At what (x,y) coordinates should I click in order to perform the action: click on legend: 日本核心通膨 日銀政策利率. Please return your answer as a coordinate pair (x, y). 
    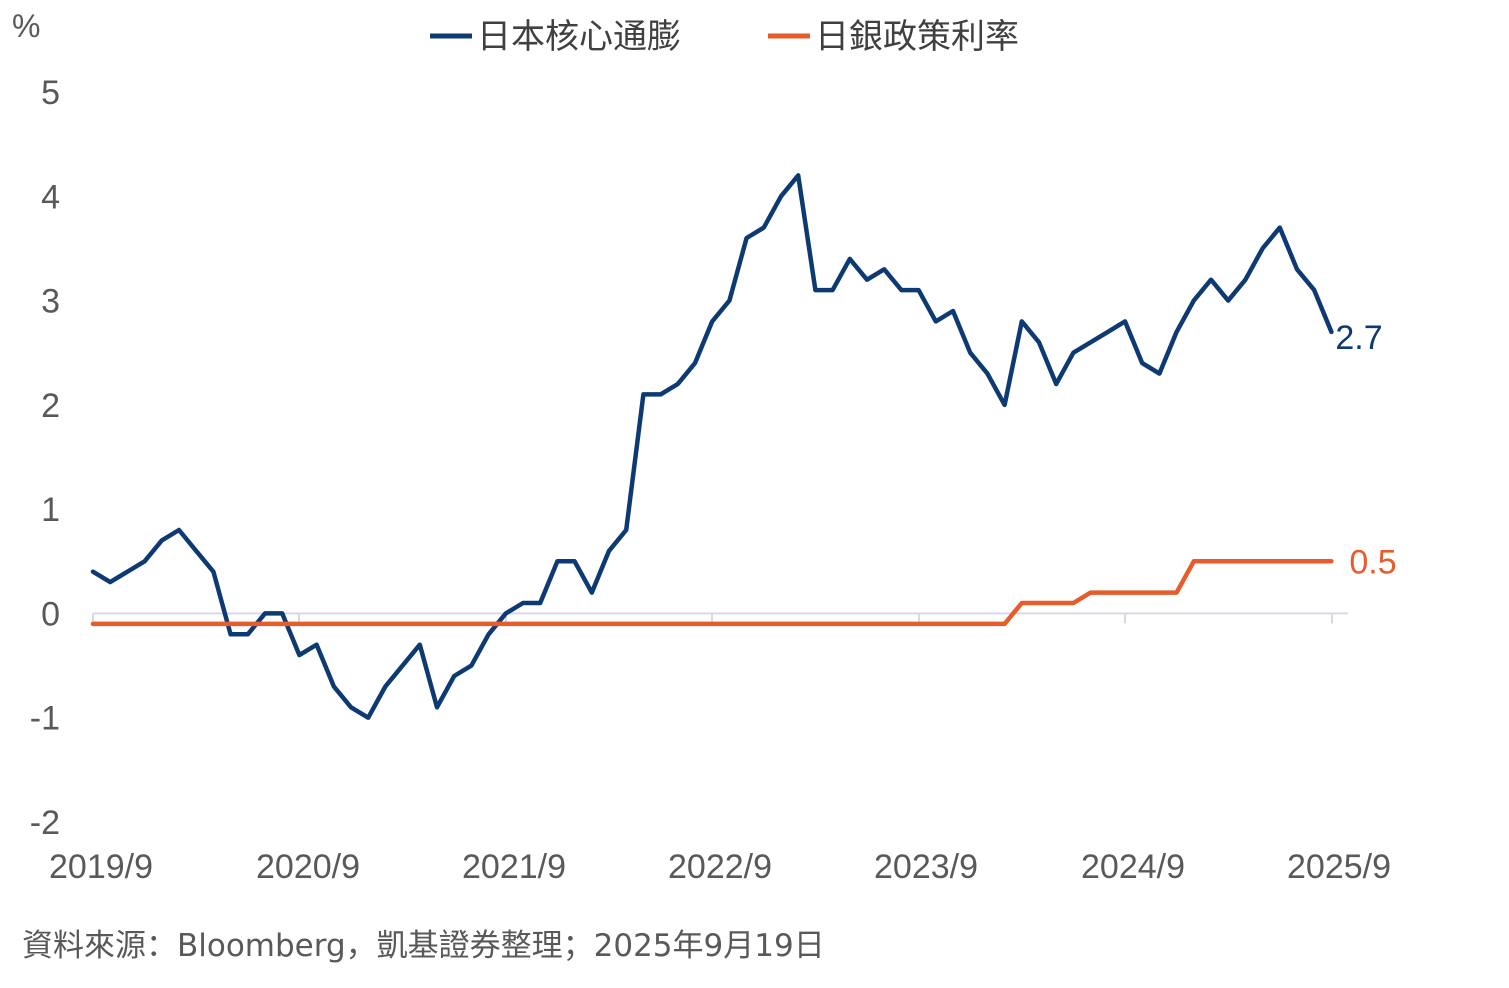
    Looking at the image, I should click on (724, 37).